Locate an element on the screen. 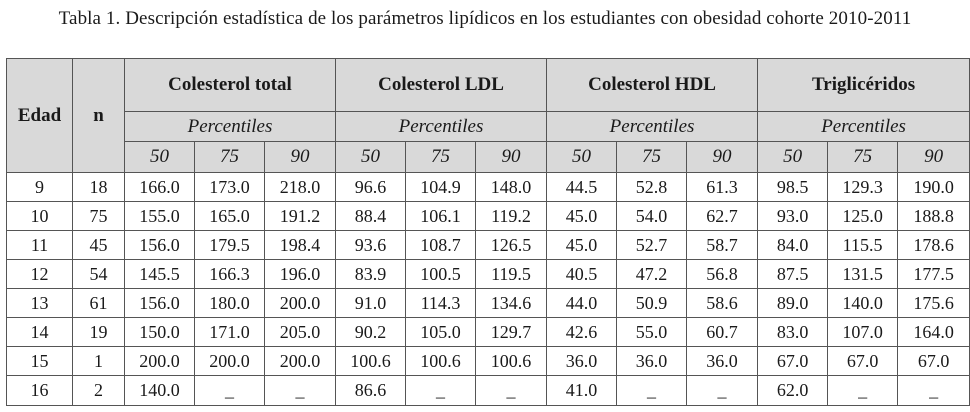 The width and height of the screenshot is (970, 412). cell-ct: 165.0 is located at coordinates (229, 216).